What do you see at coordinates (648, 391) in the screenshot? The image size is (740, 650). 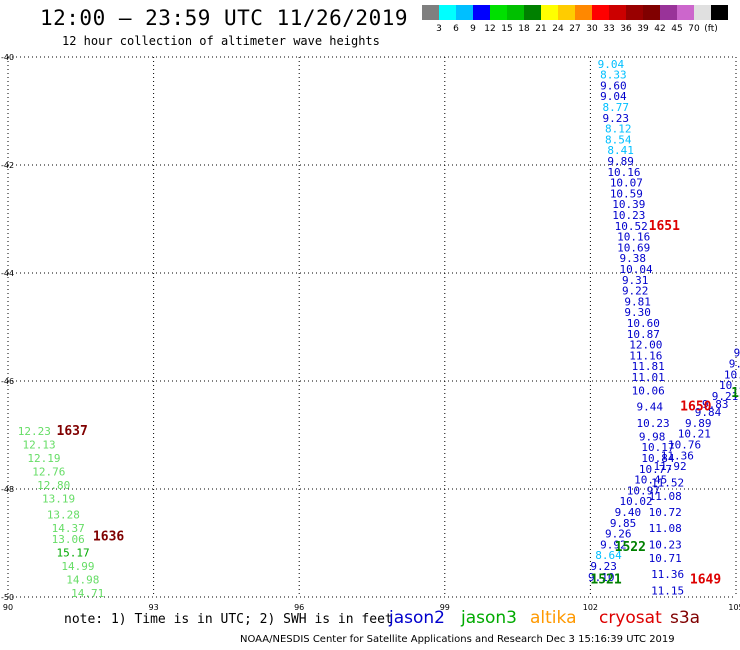 I see `wave-height-label: 10.06` at bounding box center [648, 391].